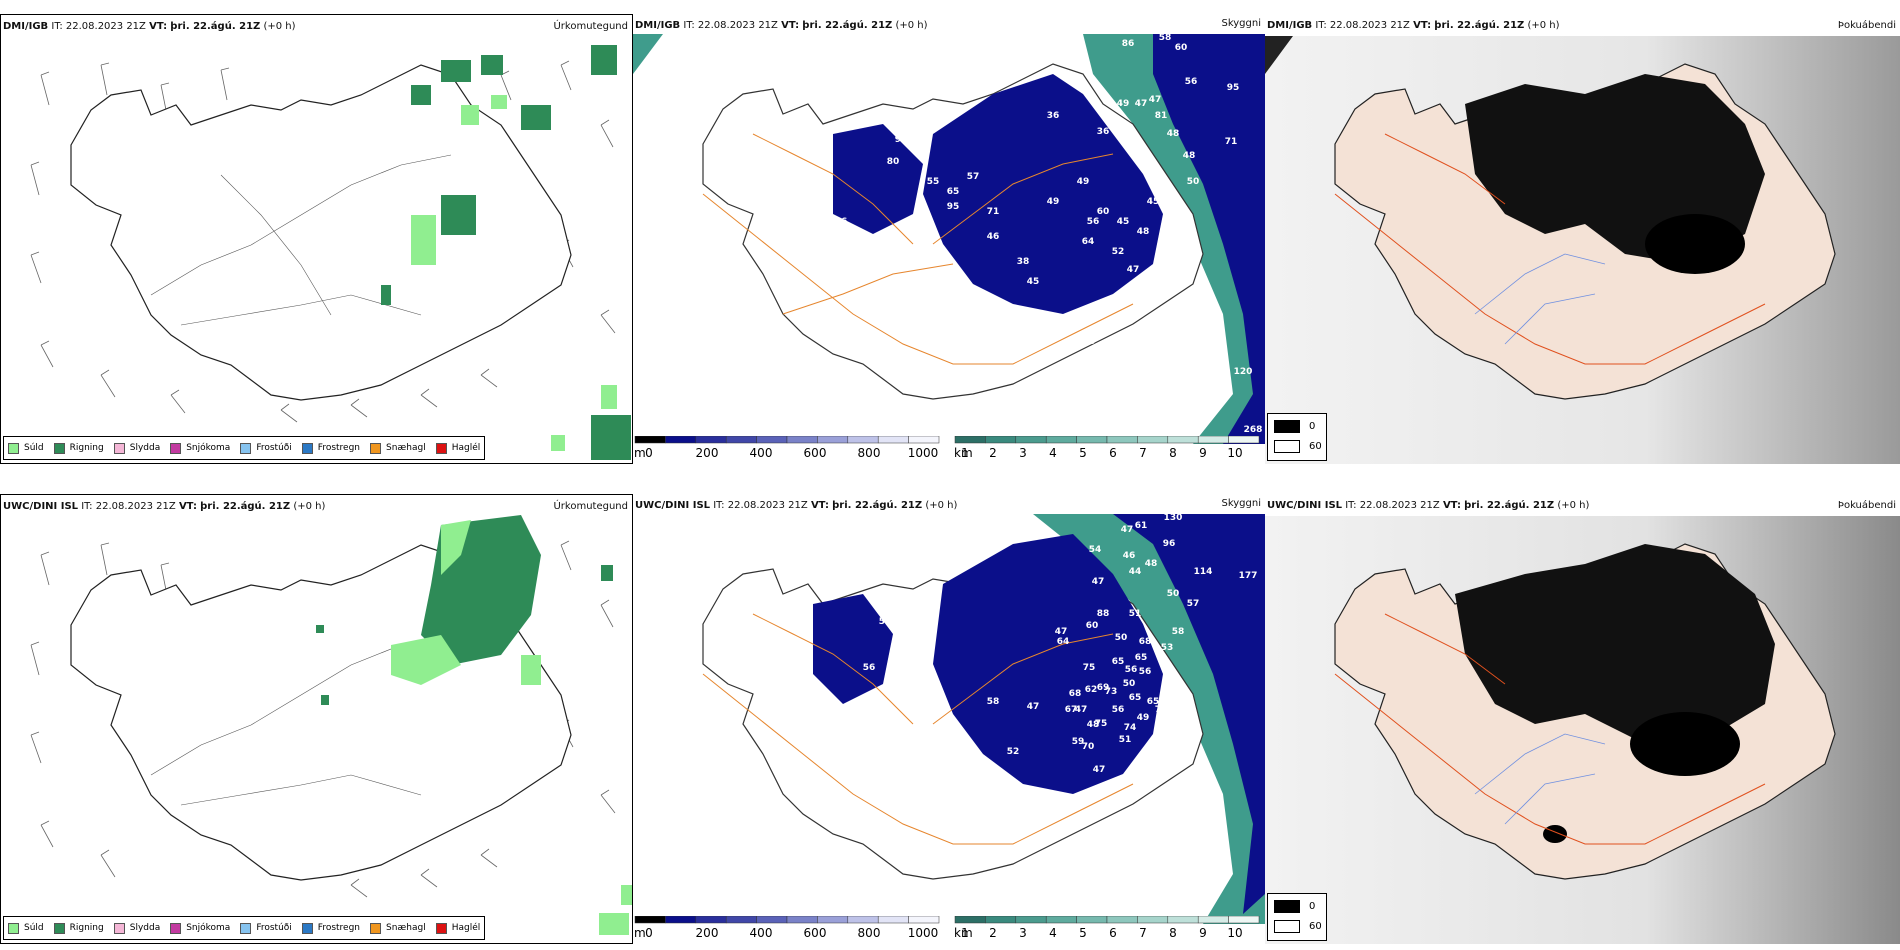 This screenshot has width=1900, height=950. What do you see at coordinates (1141, 526) in the screenshot?
I see `visibility-value: 61` at bounding box center [1141, 526].